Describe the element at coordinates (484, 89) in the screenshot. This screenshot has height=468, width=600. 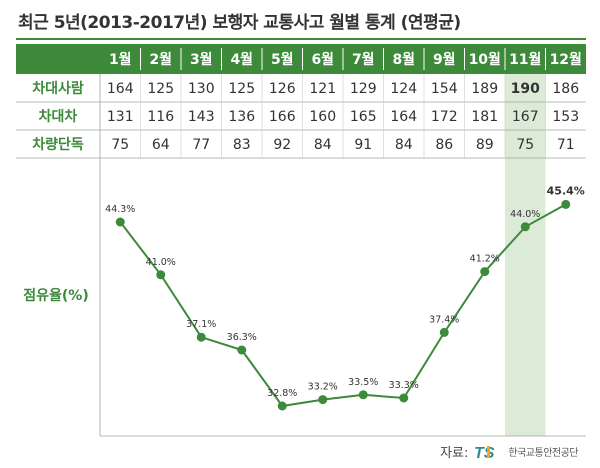
I see `table-cell: 189` at that location.